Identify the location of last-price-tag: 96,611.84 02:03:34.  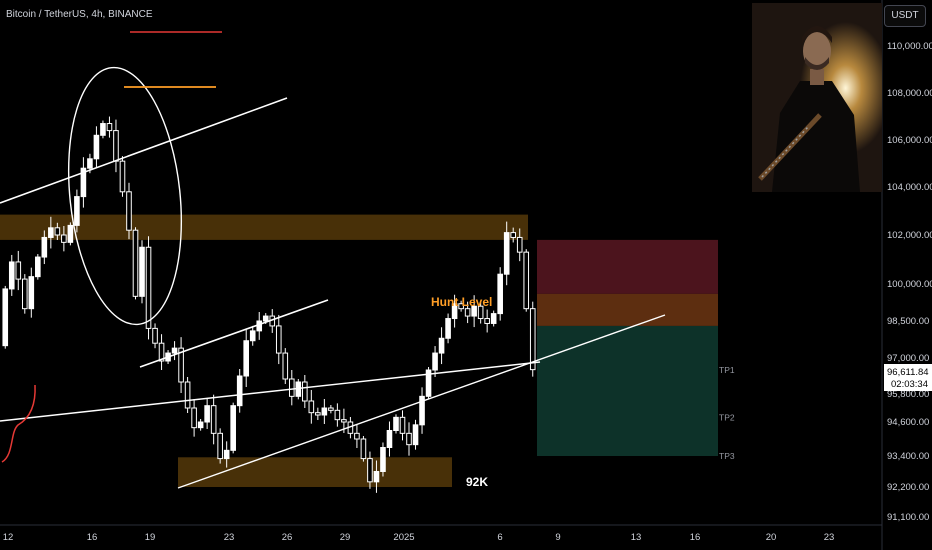
(908, 377).